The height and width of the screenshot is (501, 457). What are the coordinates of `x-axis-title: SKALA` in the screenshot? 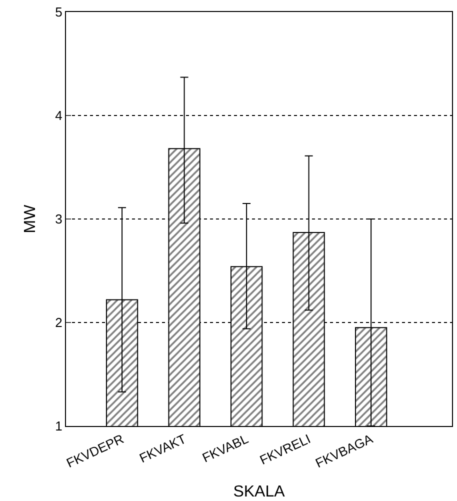 It's located at (259, 491).